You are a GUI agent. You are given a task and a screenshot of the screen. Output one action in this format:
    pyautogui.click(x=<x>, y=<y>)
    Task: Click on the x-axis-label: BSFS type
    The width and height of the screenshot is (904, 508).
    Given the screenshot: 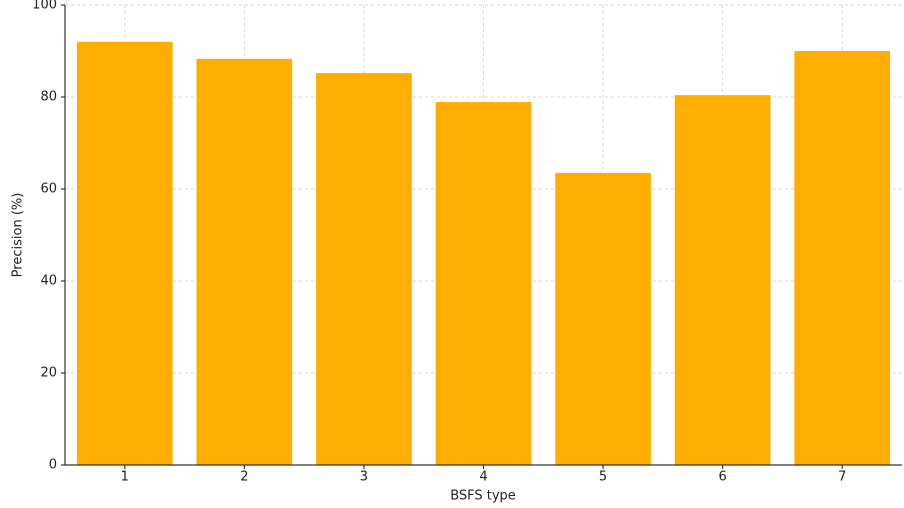 What is the action you would take?
    pyautogui.click(x=483, y=496)
    